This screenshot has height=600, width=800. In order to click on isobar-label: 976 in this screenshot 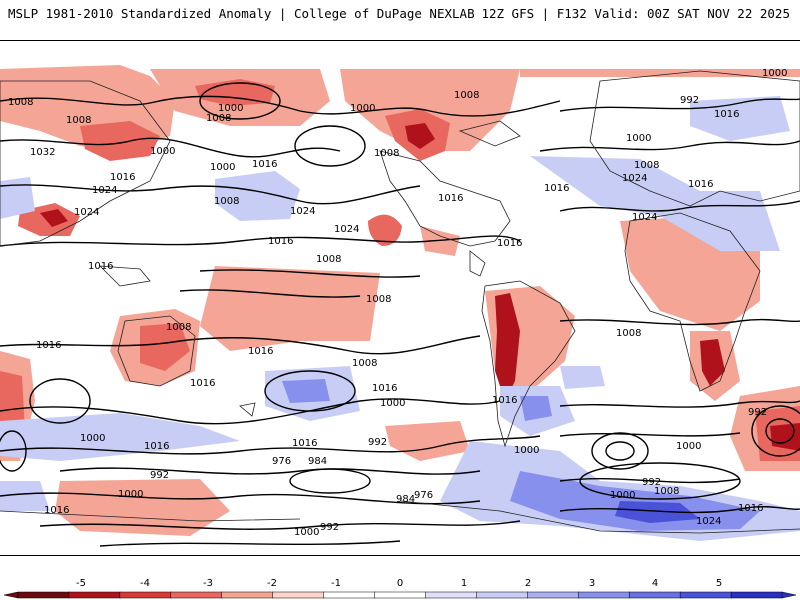, I will do `click(281, 461)`.